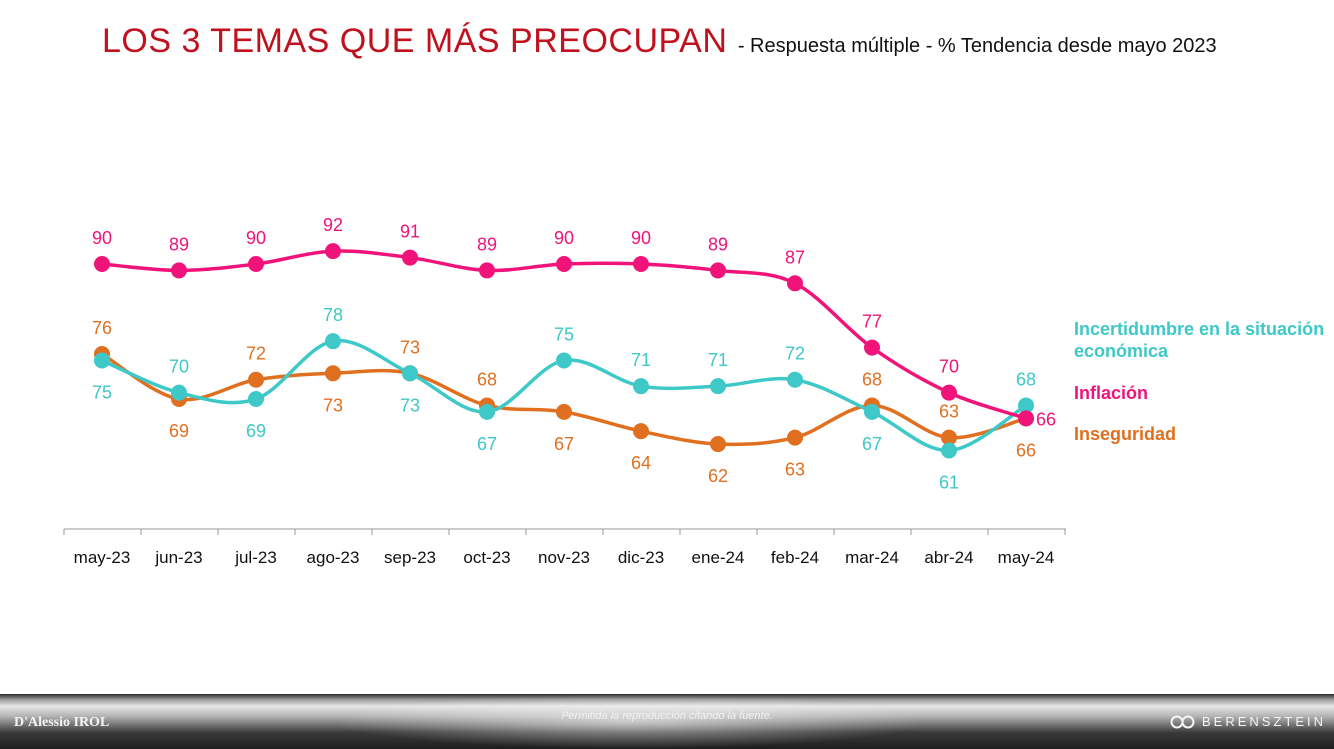  What do you see at coordinates (410, 232) in the screenshot?
I see `data-label-inflacion: 91` at bounding box center [410, 232].